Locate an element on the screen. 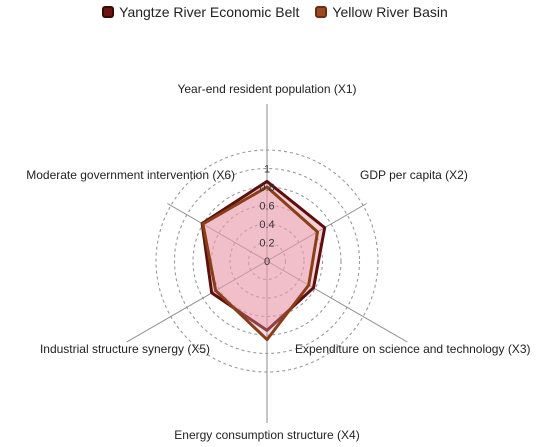  axis-label-5: Industrial structure synergy (X5) is located at coordinates (125, 349).